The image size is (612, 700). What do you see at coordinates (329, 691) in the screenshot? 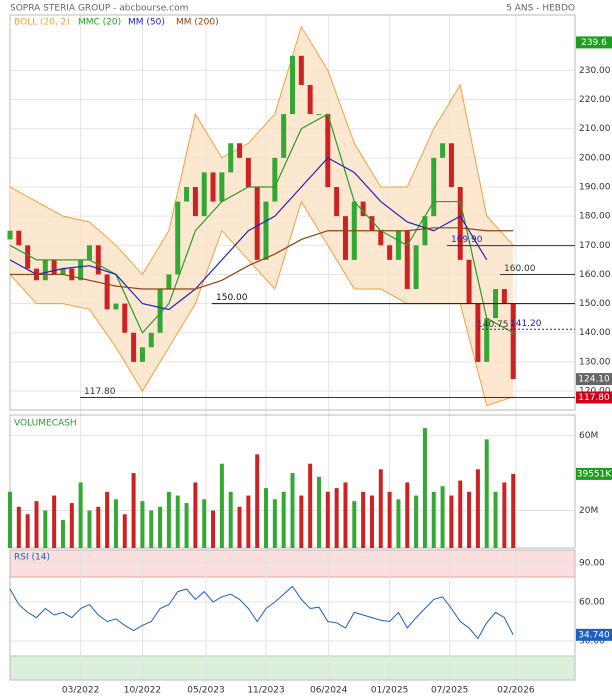
I see `x-tick-label: 06/2024` at bounding box center [329, 691].